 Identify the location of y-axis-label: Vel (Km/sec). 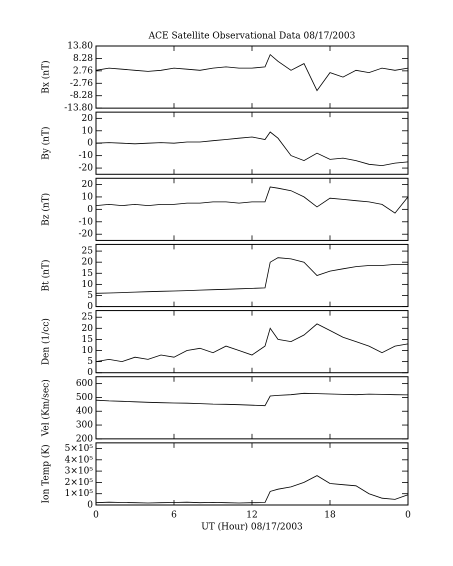
(46, 408).